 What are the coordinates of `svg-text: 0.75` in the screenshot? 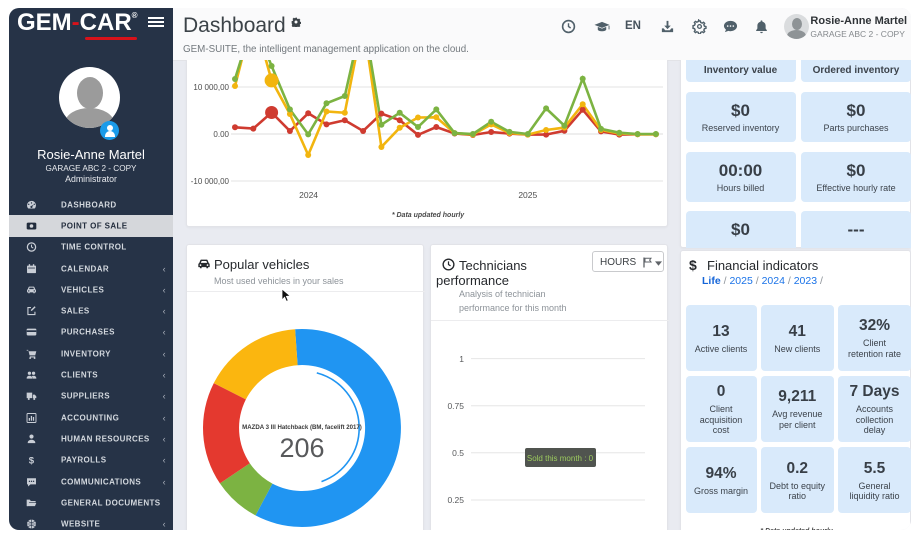 It's located at (455, 406).